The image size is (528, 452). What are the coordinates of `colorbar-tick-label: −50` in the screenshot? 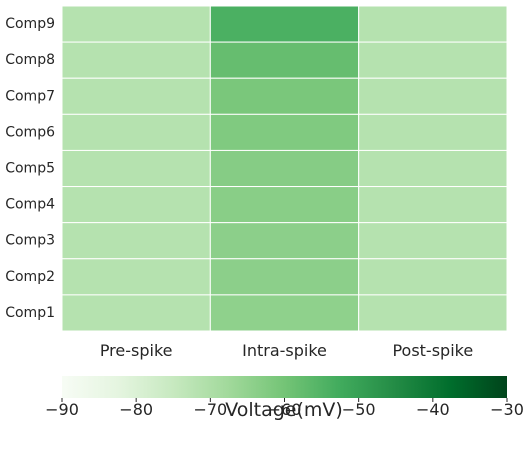 It's located at (359, 409).